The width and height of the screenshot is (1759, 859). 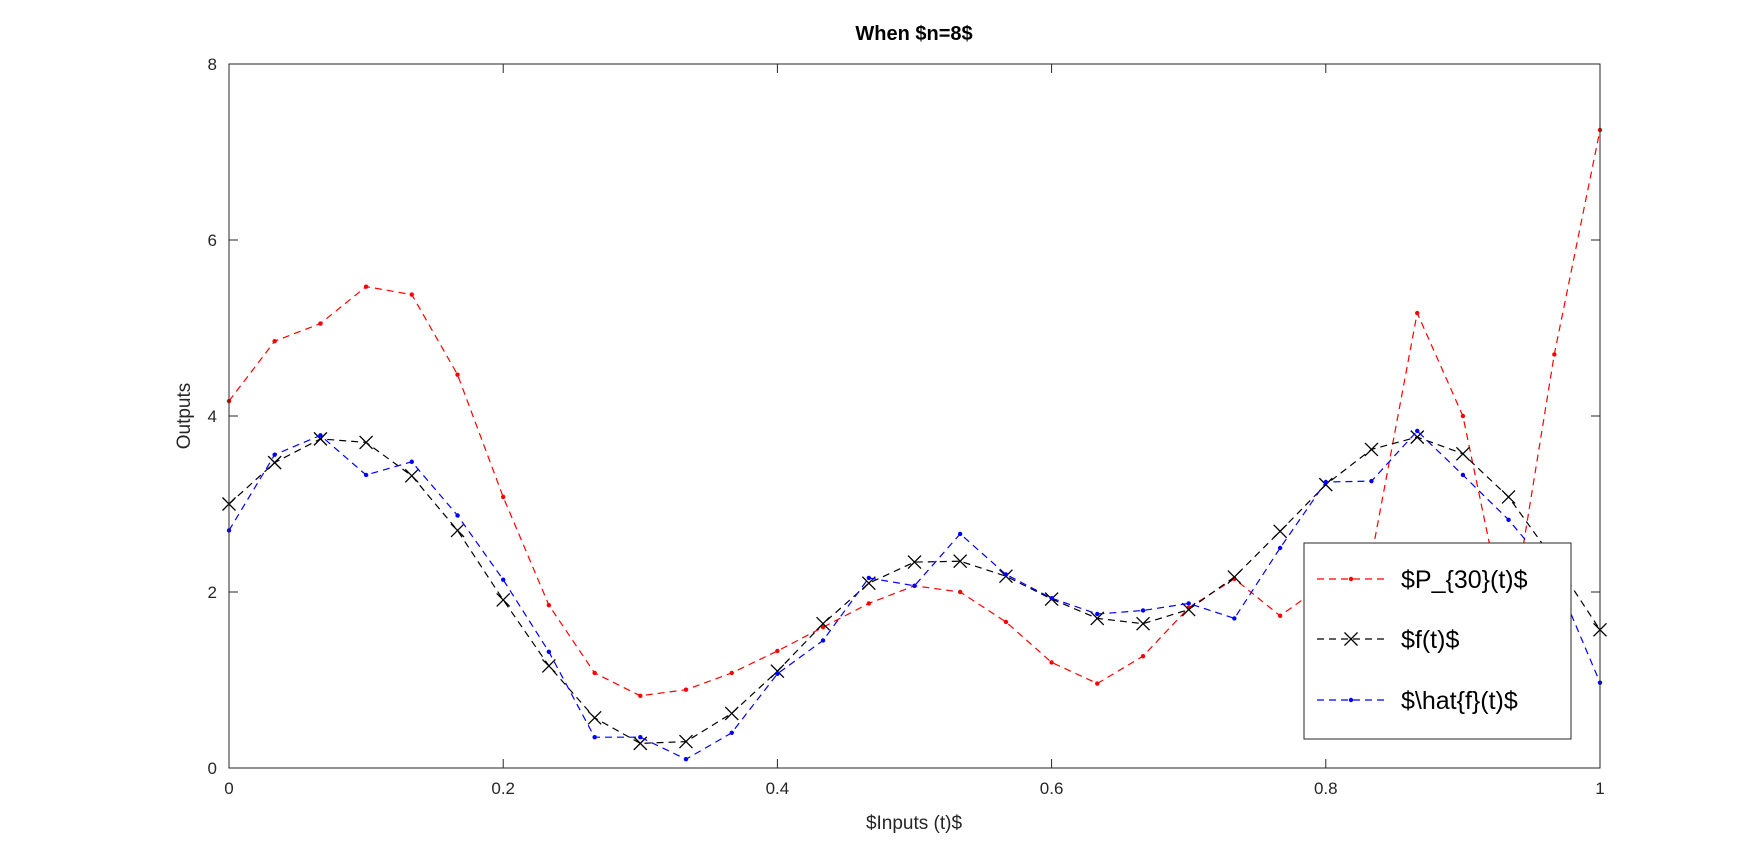 What do you see at coordinates (913, 34) in the screenshot?
I see `chart-title: When $n=8$` at bounding box center [913, 34].